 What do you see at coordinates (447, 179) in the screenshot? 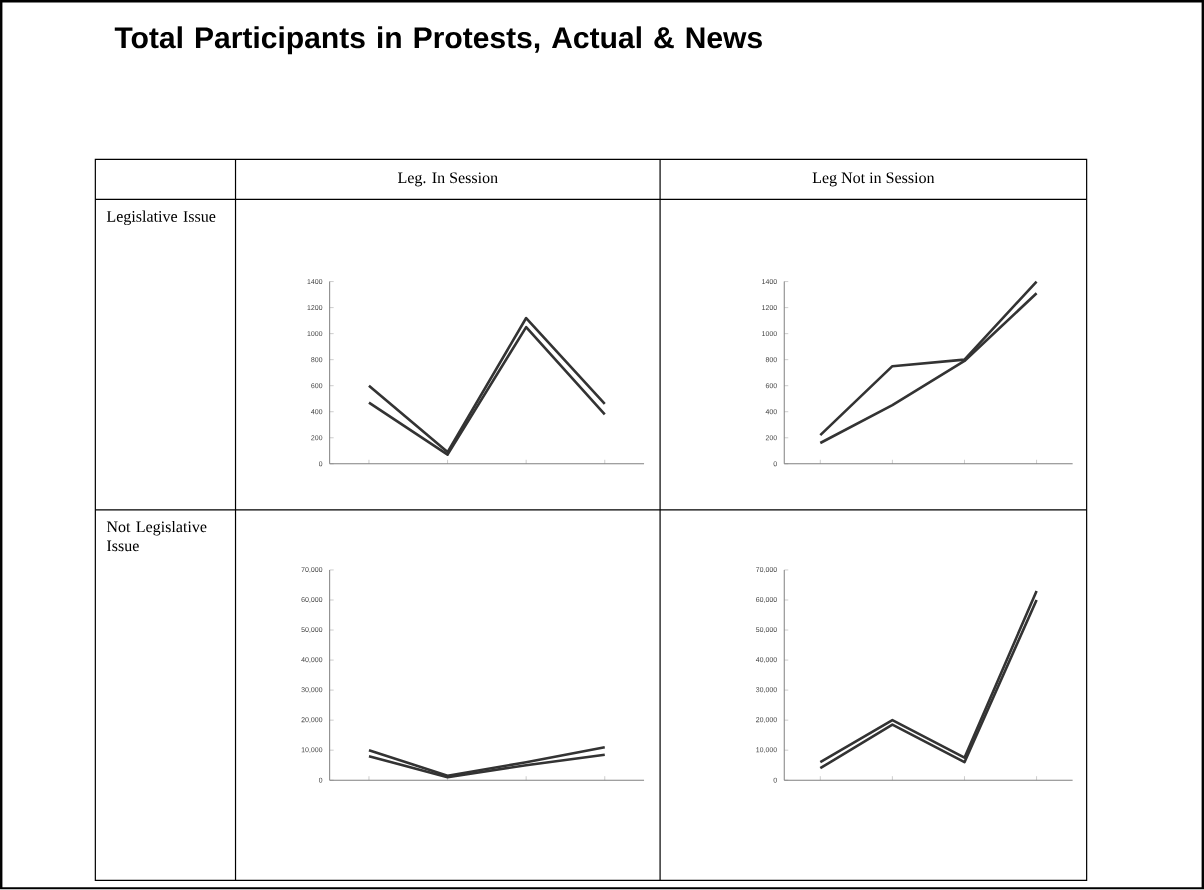
I see `text: Leg. In Session` at bounding box center [447, 179].